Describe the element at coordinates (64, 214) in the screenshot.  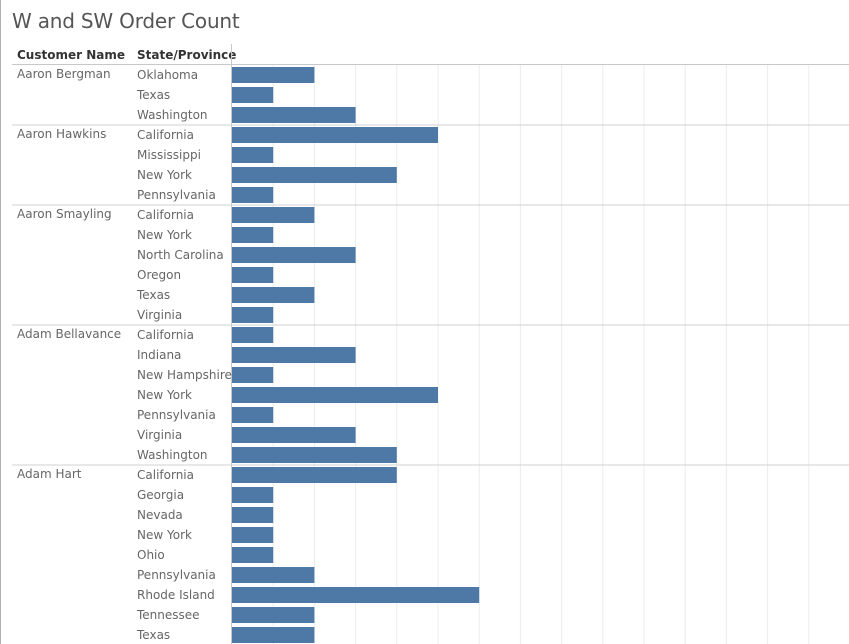
I see `customer-name-label: Aaron Smayling` at that location.